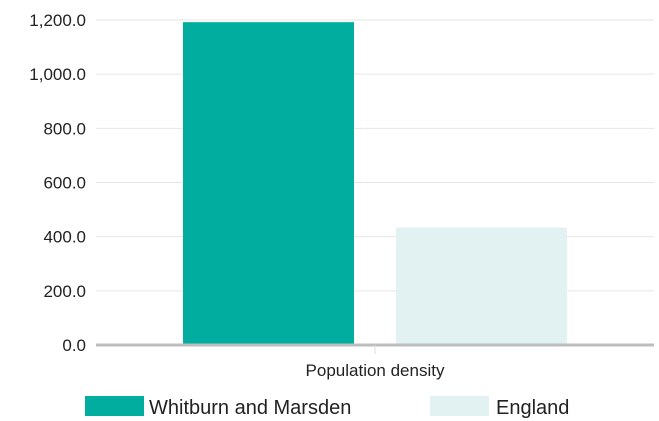  What do you see at coordinates (74, 345) in the screenshot?
I see `y-tick-label: 0.0` at bounding box center [74, 345].